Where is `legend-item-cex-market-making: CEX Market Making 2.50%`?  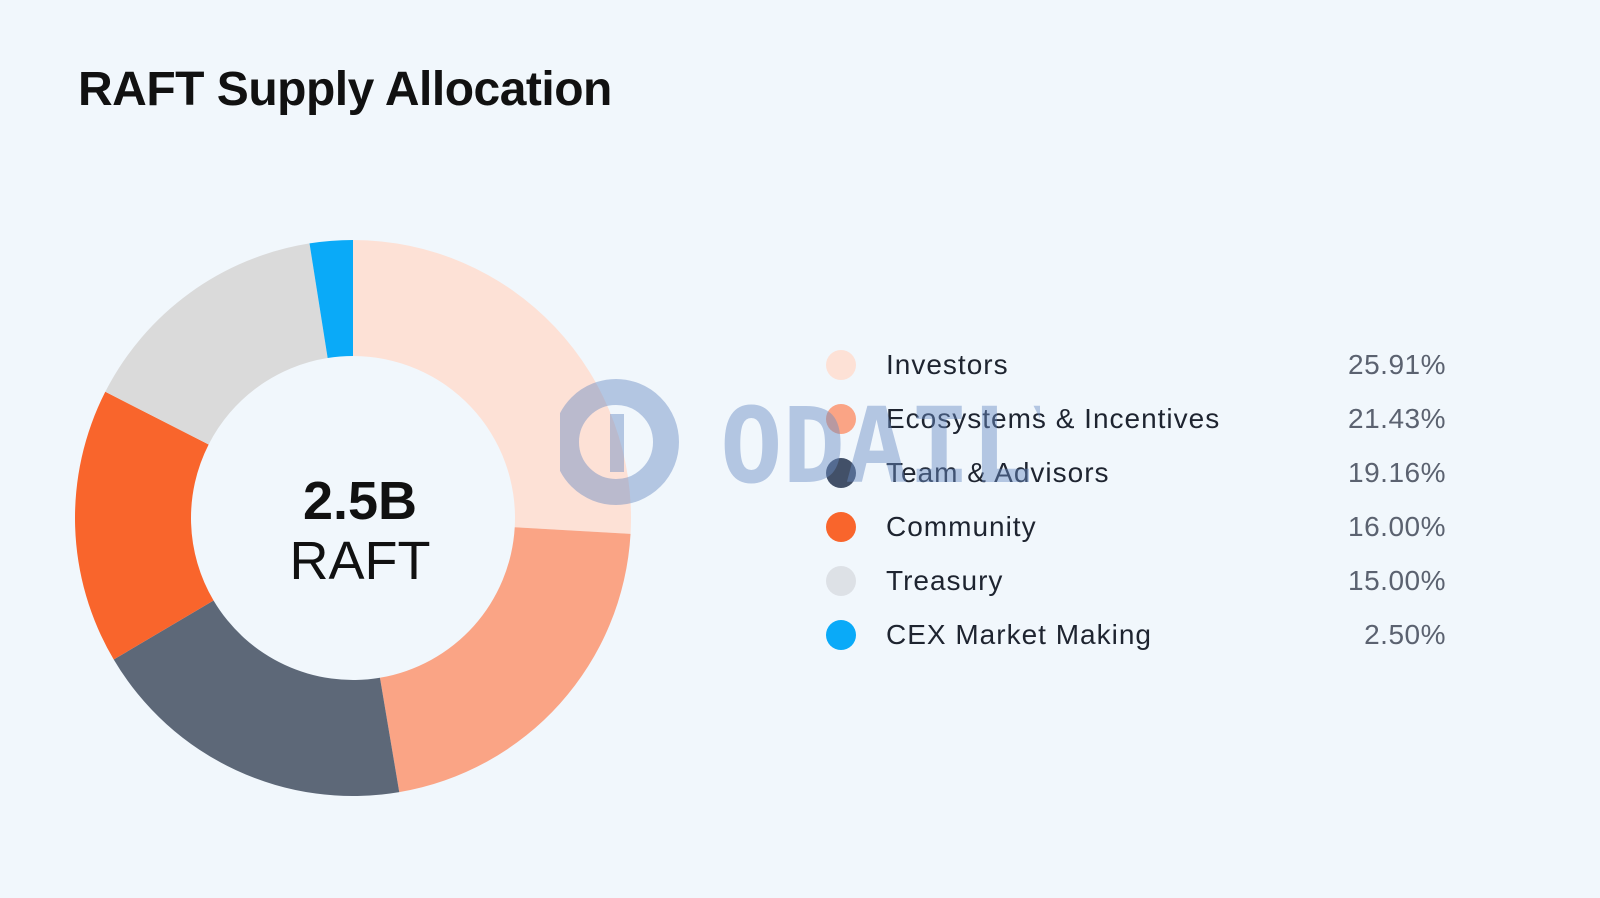 legend-item-cex-market-making: CEX Market Making 2.50% is located at coordinates (1136, 635).